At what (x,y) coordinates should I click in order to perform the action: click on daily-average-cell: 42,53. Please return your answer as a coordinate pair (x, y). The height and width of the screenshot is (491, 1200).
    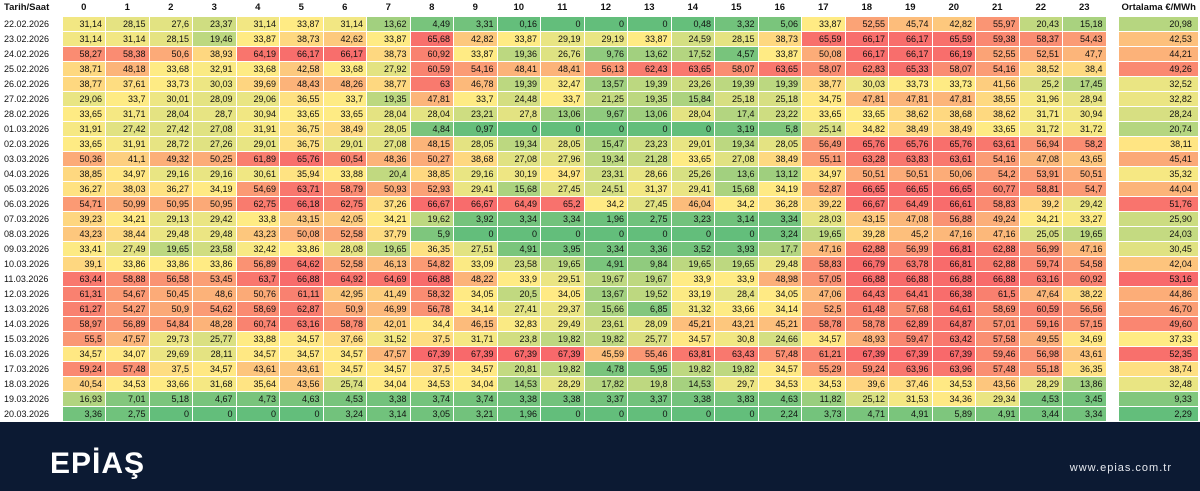
    Looking at the image, I should click on (1158, 39).